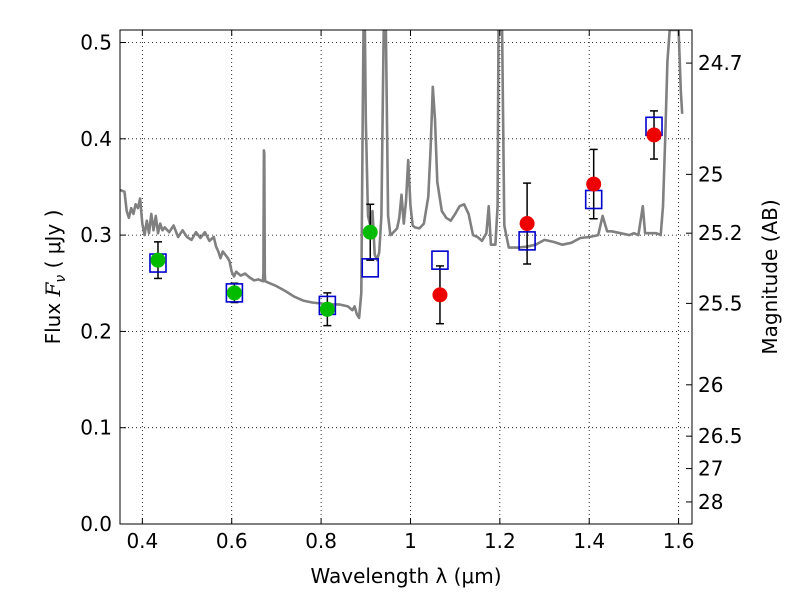 Image resolution: width=800 pixels, height=600 pixels. I want to click on y-tick-label: 0.0, so click(96, 524).